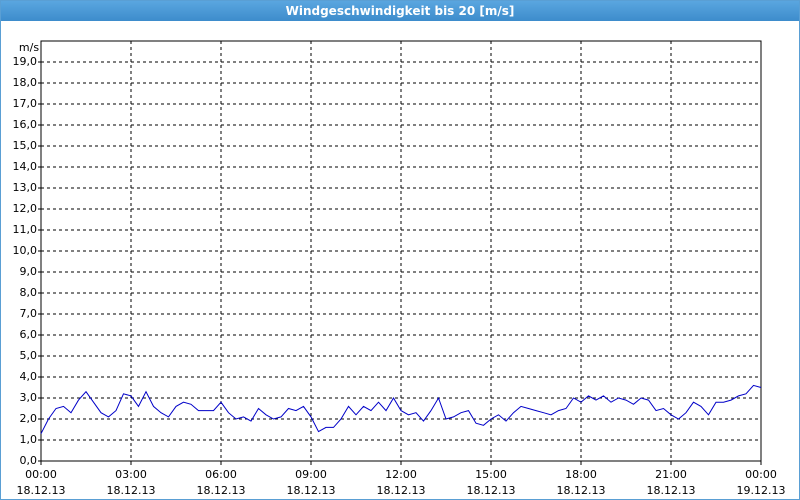 This screenshot has height=500, width=800. Describe the element at coordinates (671, 482) in the screenshot. I see `x-tick-label: 21:00 18.12.13` at that location.